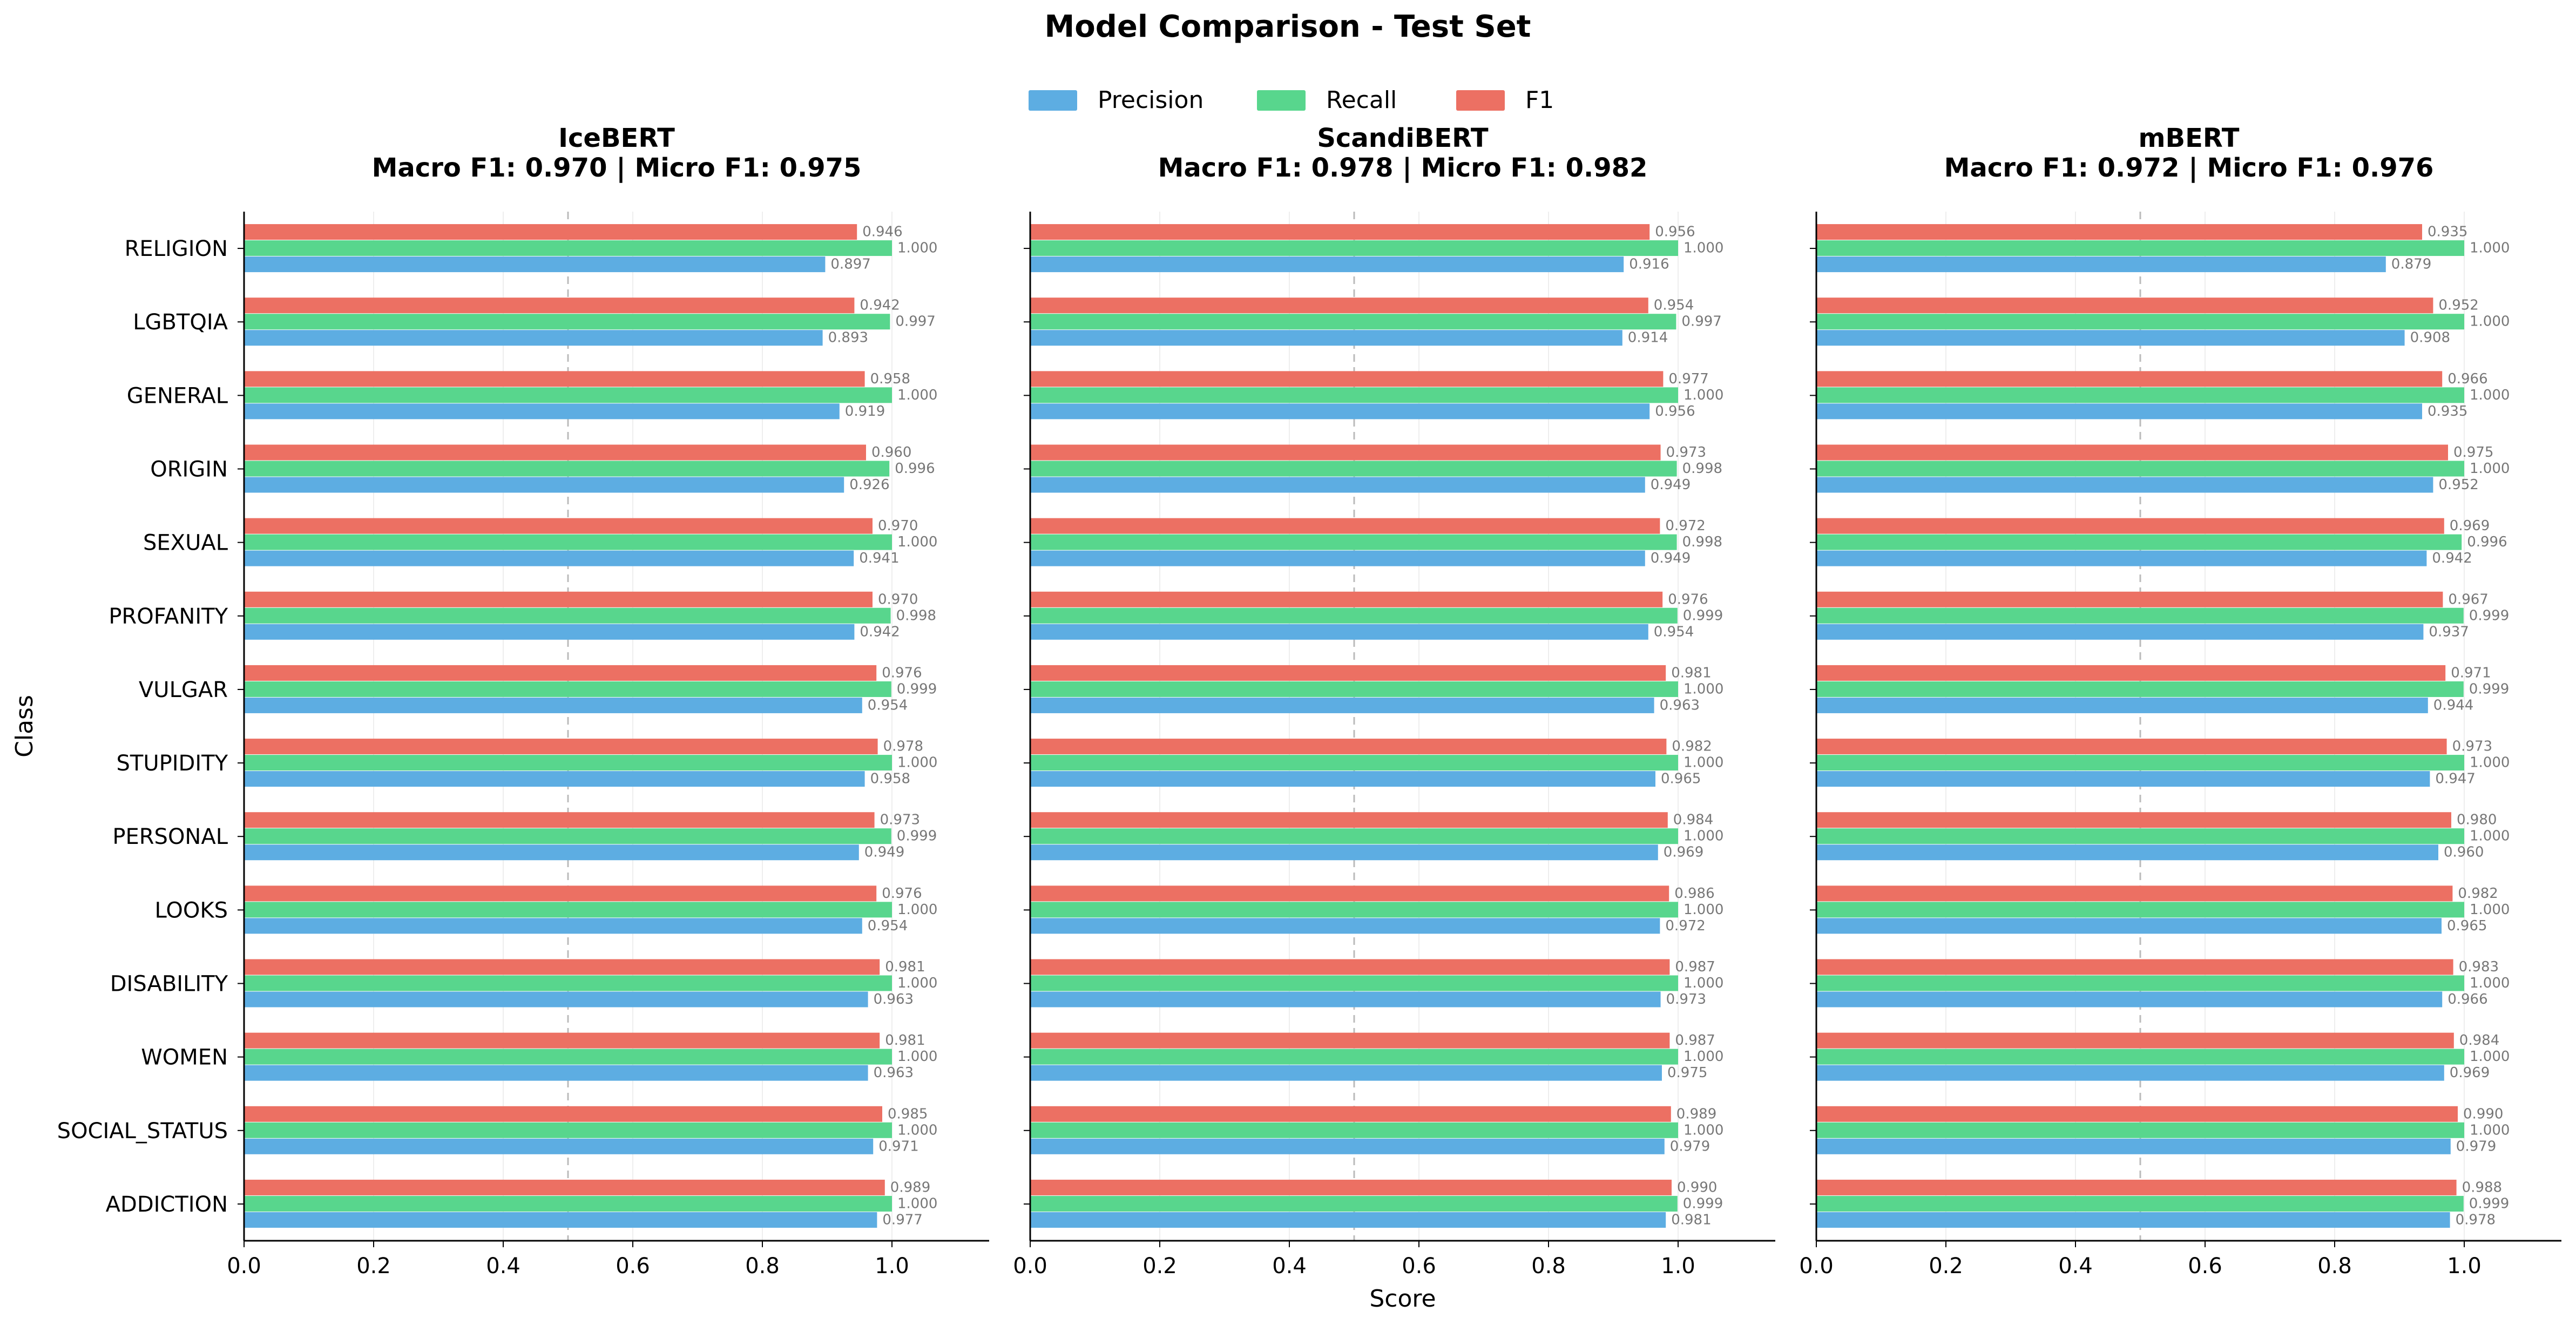 This screenshot has width=2576, height=1332. Describe the element at coordinates (2479, 967) in the screenshot. I see `data-label-f1-disability: 0.983` at that location.